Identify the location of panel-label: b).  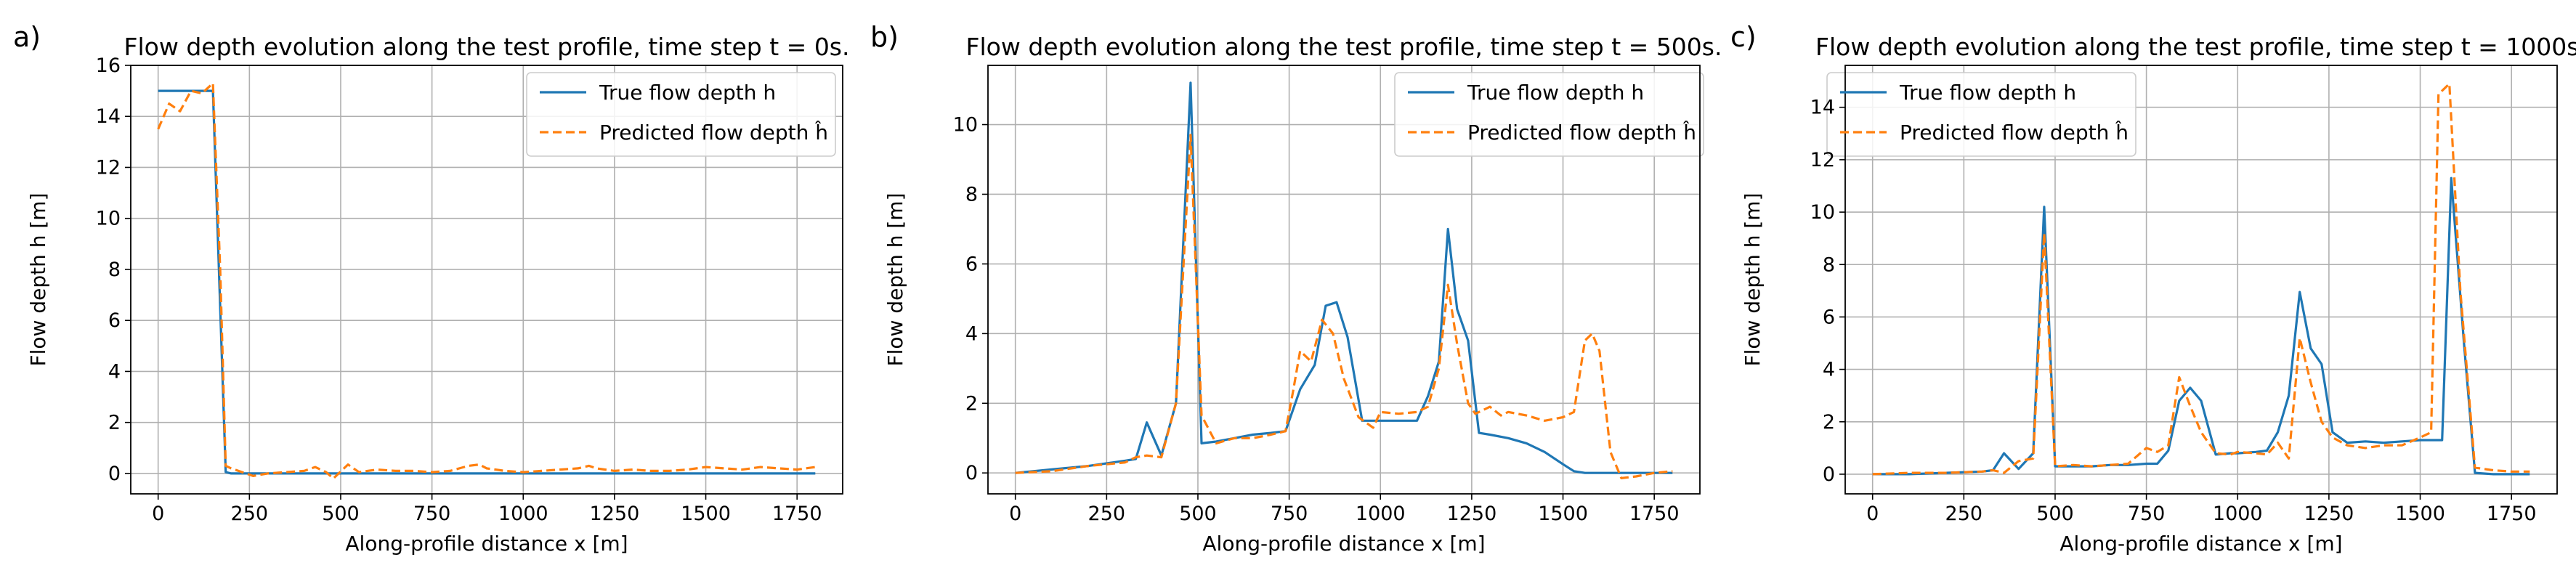
(884, 37).